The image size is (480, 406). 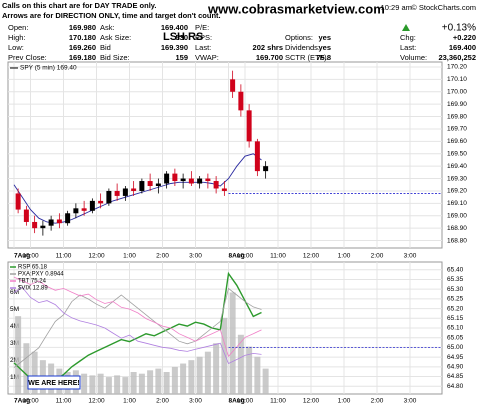 What do you see at coordinates (455, 347) in the screenshot?
I see `y-tick-label: 65.00` at bounding box center [455, 347].